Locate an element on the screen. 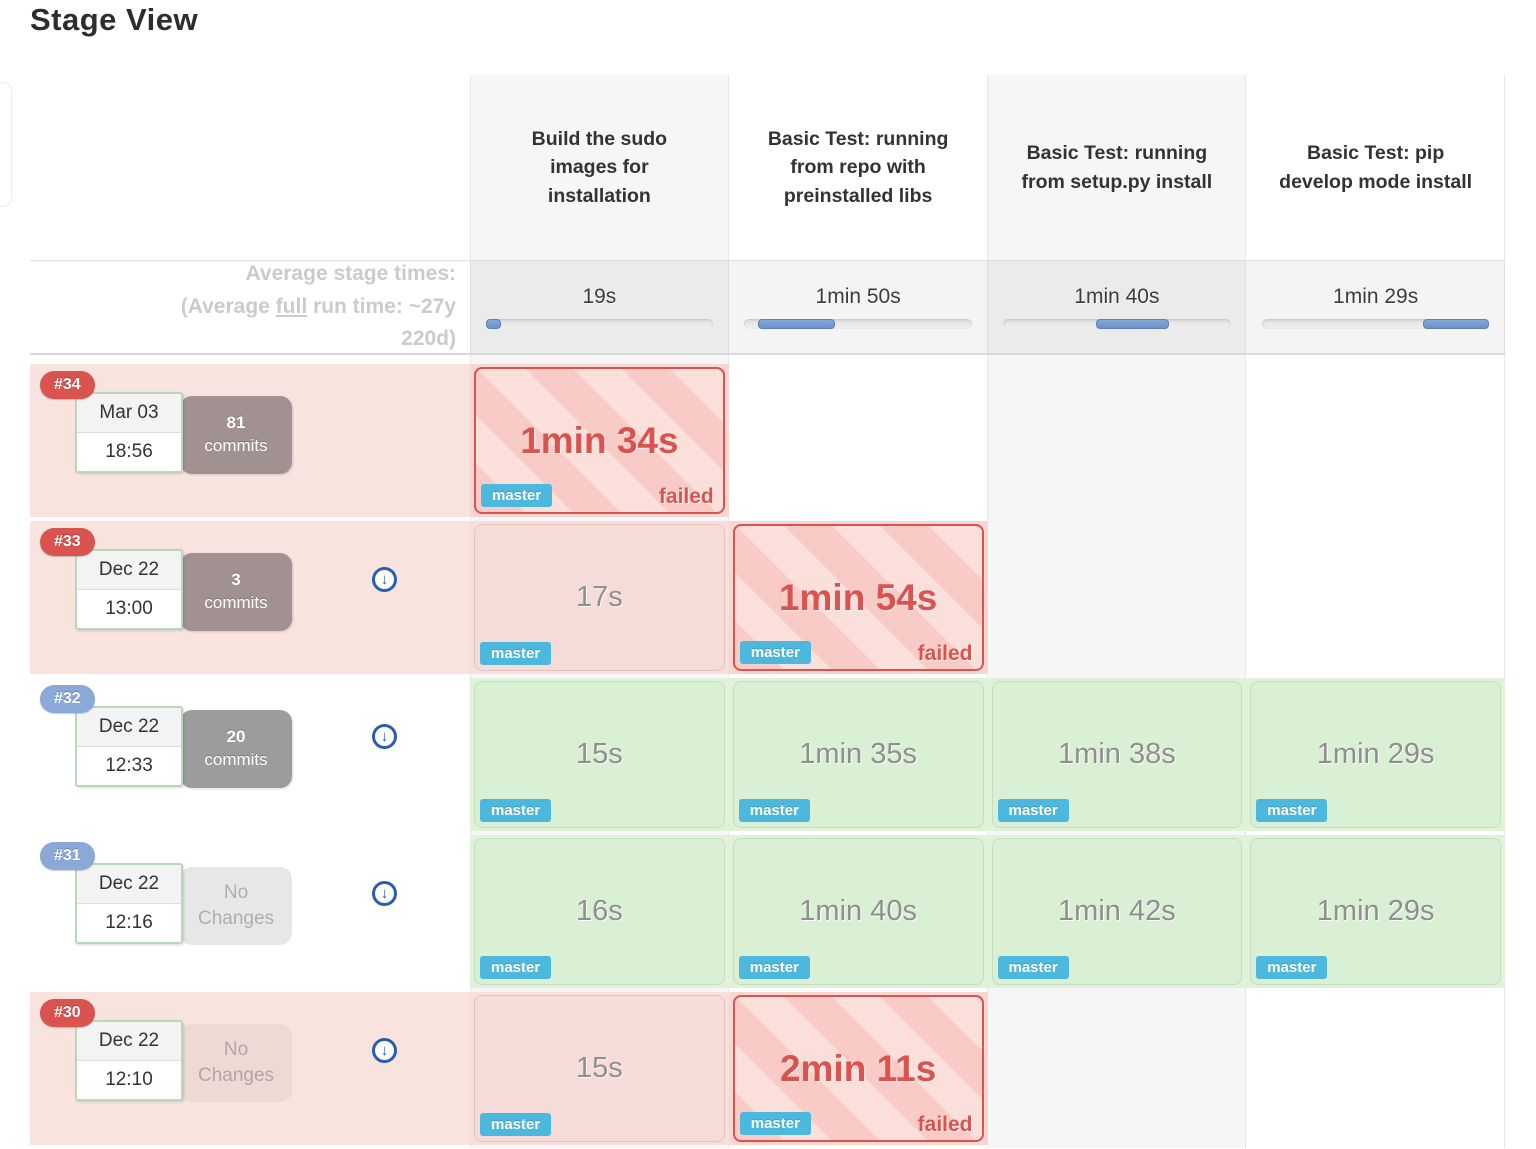  changes-badge: 81 commits is located at coordinates (236, 435).